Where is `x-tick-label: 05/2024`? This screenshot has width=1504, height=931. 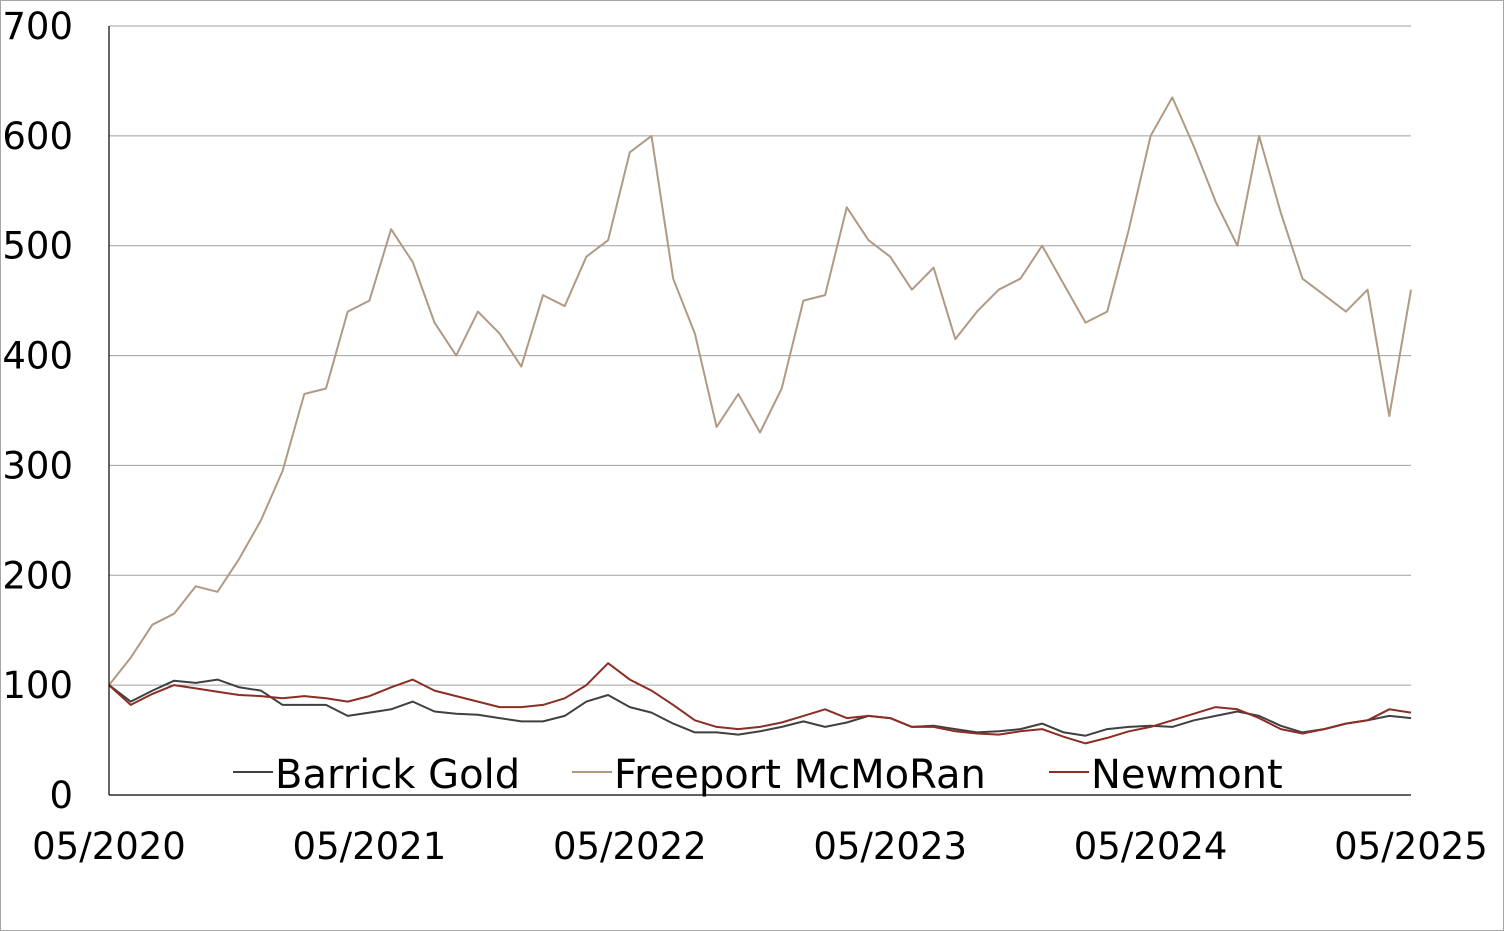 x-tick-label: 05/2024 is located at coordinates (1151, 846).